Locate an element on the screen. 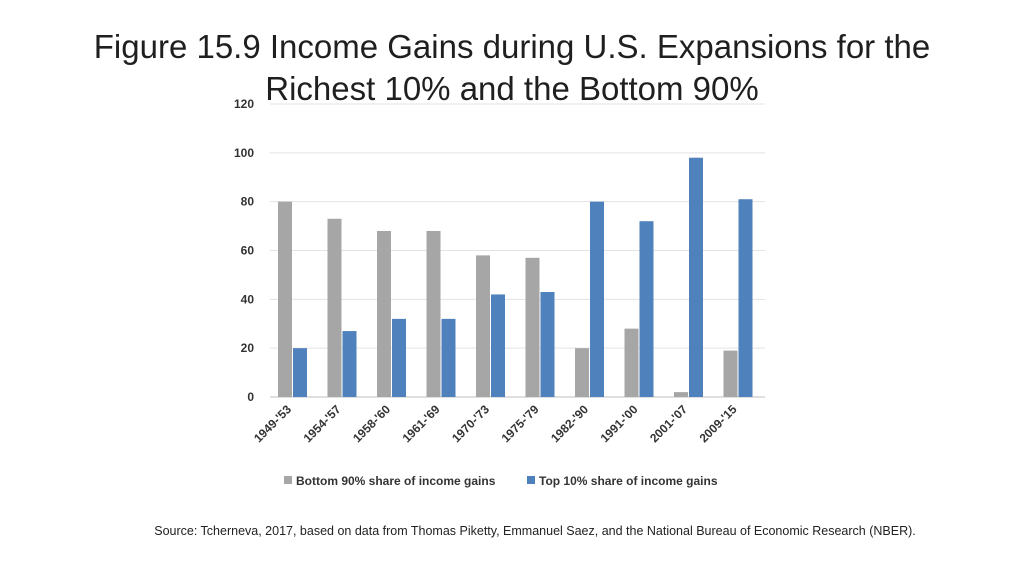 The image size is (1024, 576). x-tick-label: 1961-'69 is located at coordinates (421, 423).